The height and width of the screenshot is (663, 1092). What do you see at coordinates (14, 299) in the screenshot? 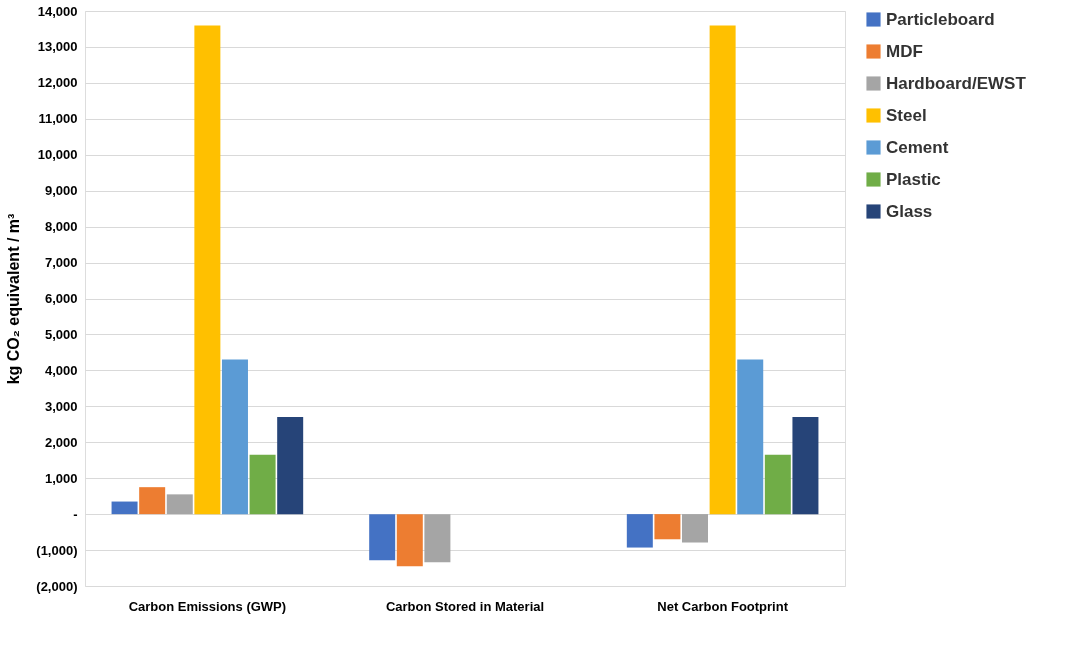
I see `y-axis-title: kg CO₂ equivalent / m³` at bounding box center [14, 299].